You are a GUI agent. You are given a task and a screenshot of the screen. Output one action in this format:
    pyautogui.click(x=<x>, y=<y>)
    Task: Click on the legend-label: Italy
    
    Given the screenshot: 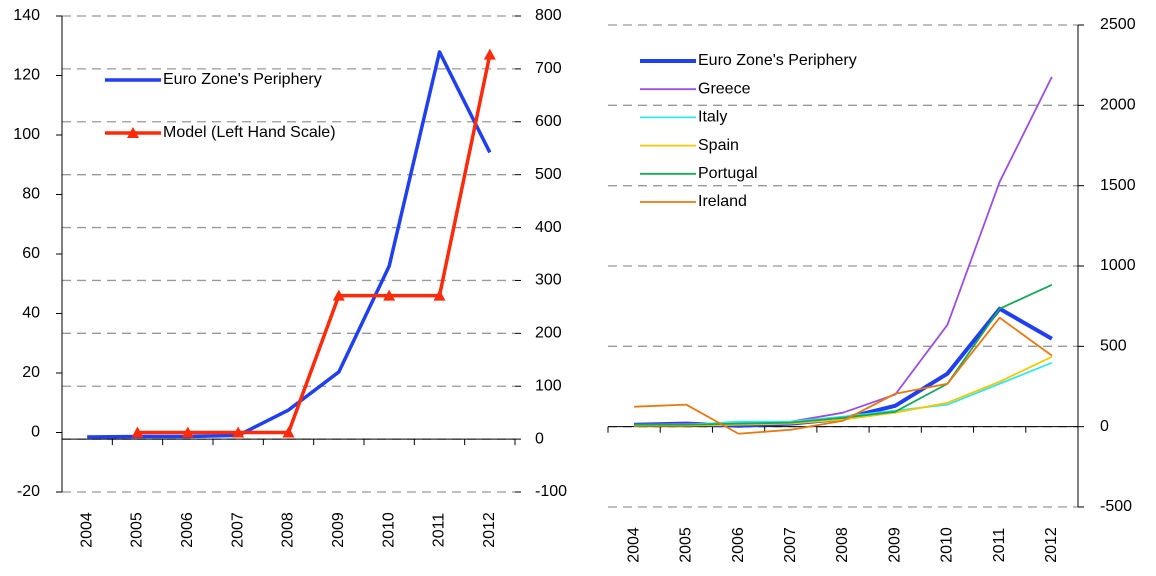 What is the action you would take?
    pyautogui.click(x=712, y=117)
    